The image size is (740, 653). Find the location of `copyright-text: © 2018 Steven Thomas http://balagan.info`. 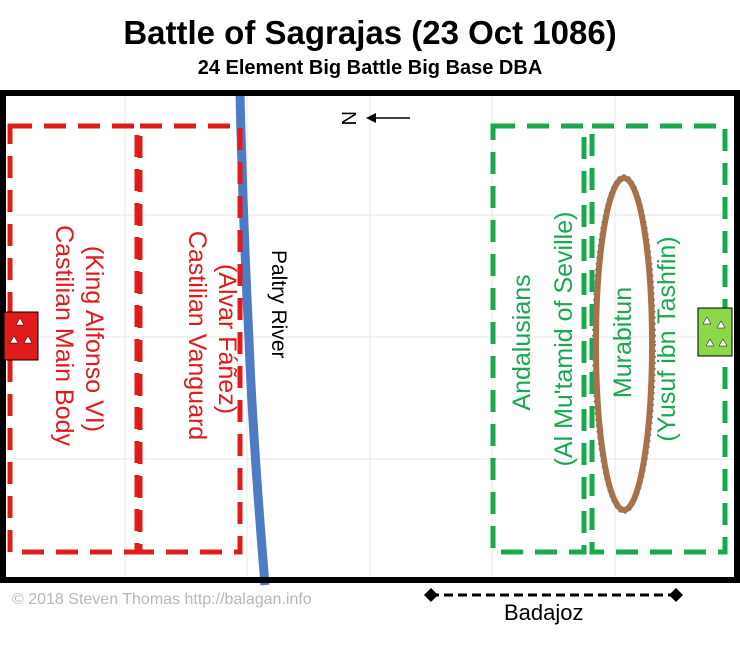

copyright-text: © 2018 Steven Thomas http://balagan.info is located at coordinates (162, 599).